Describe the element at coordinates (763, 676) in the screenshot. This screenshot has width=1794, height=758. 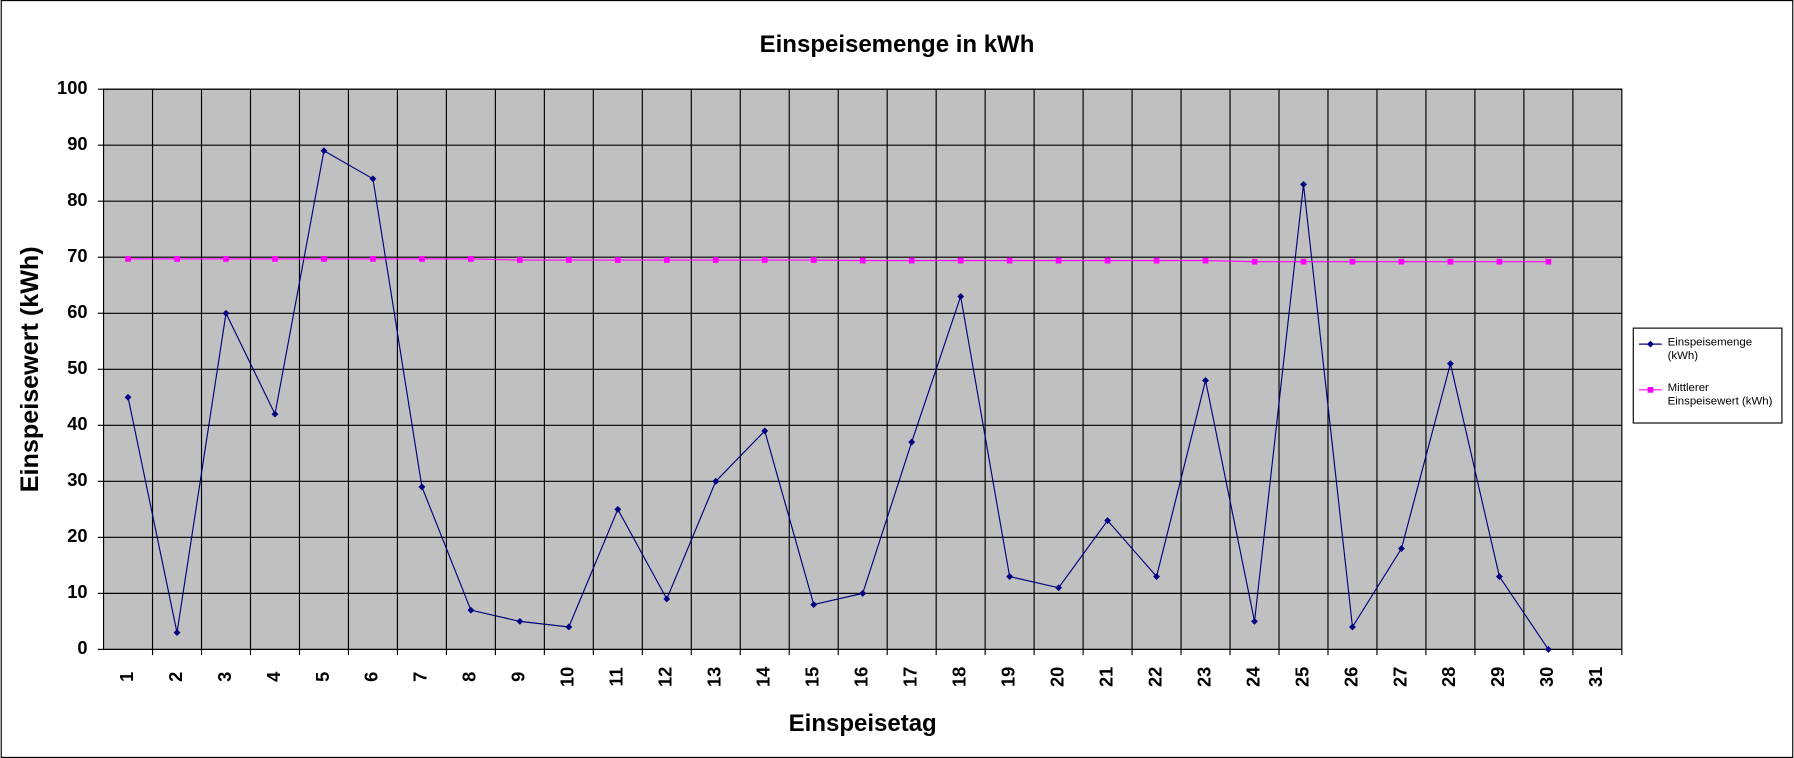
I see `x-tick-label: 14` at that location.